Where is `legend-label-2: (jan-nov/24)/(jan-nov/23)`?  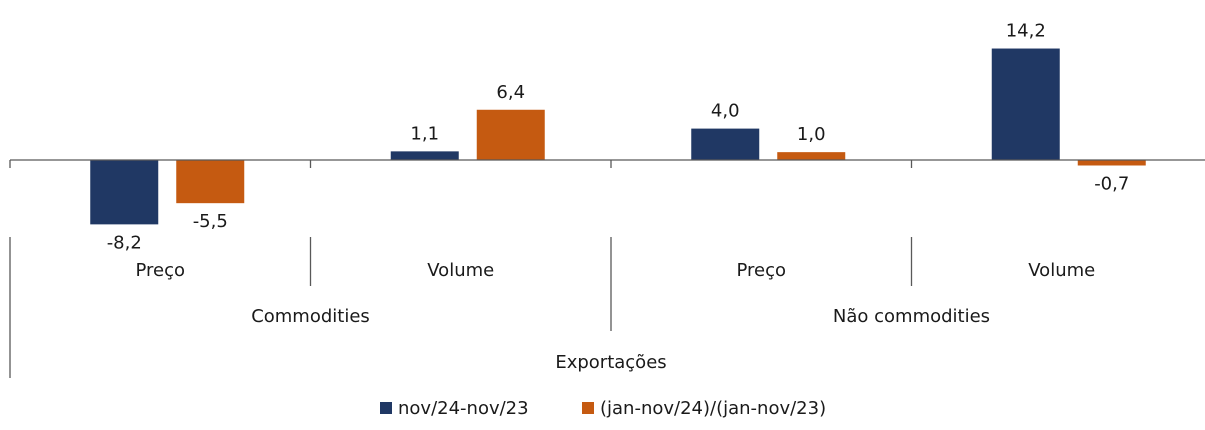 legend-label-2: (jan-nov/24)/(jan-nov/23) is located at coordinates (713, 408).